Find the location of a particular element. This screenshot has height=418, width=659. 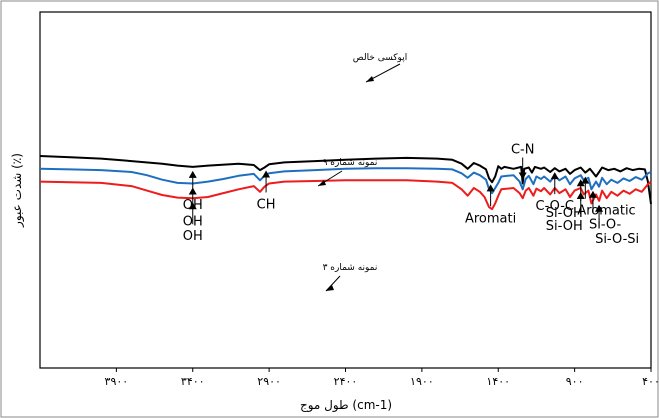

annotation-label-8: Si-O- is located at coordinates (605, 225).